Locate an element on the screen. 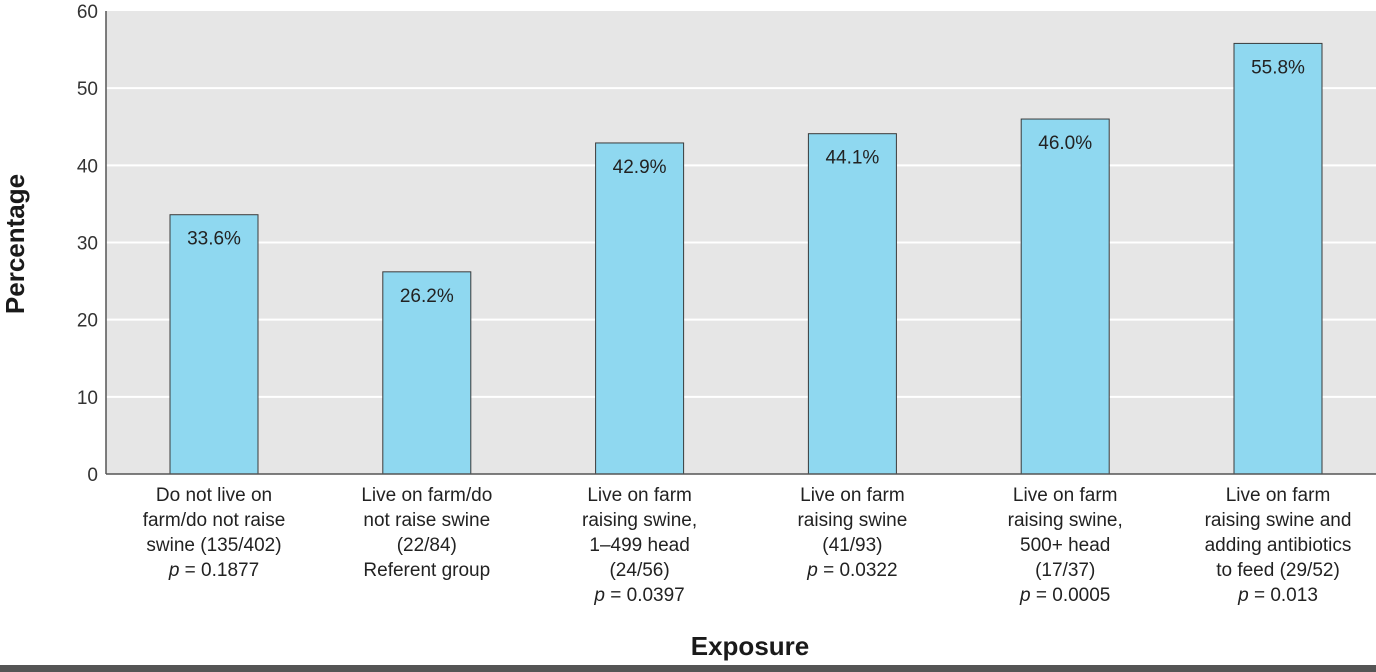 This screenshot has height=672, width=1376. y-tick-label: 20 is located at coordinates (87, 321).